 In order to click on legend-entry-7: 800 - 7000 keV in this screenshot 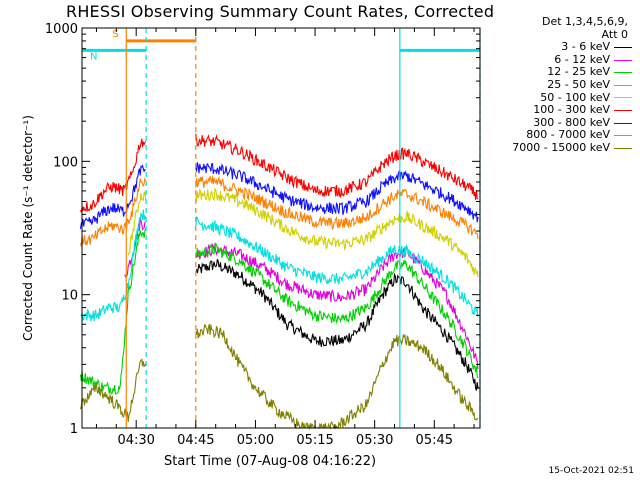, I will do `click(559, 135)`.